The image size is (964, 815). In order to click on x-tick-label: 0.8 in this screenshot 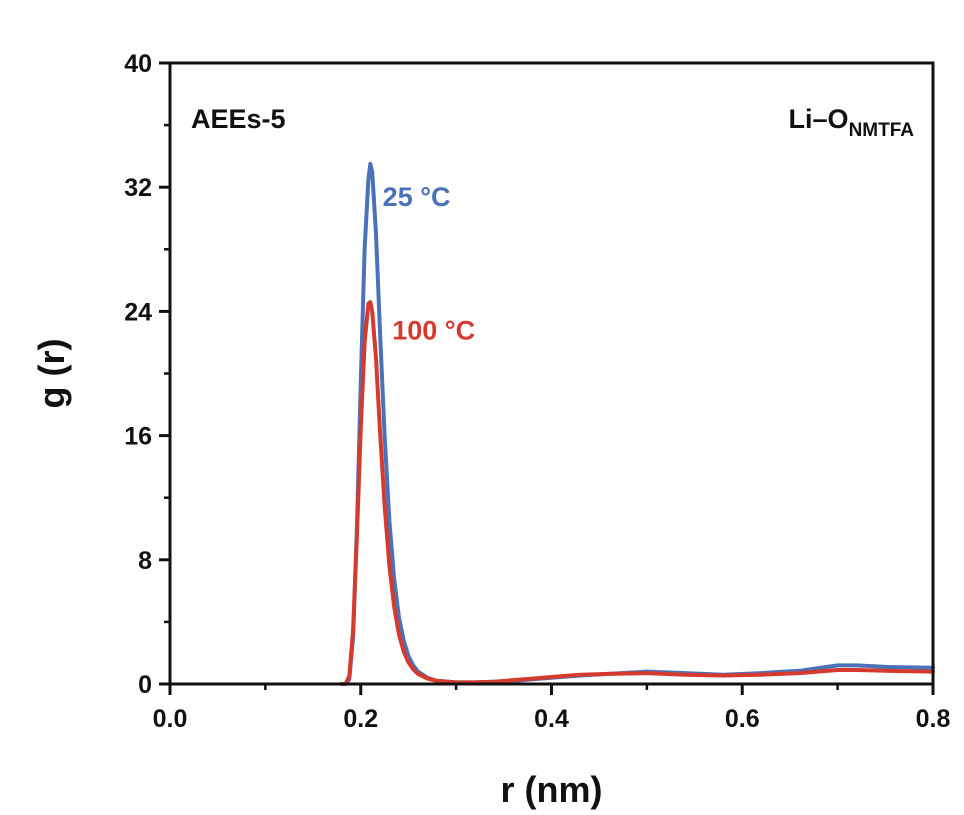, I will do `click(933, 719)`.